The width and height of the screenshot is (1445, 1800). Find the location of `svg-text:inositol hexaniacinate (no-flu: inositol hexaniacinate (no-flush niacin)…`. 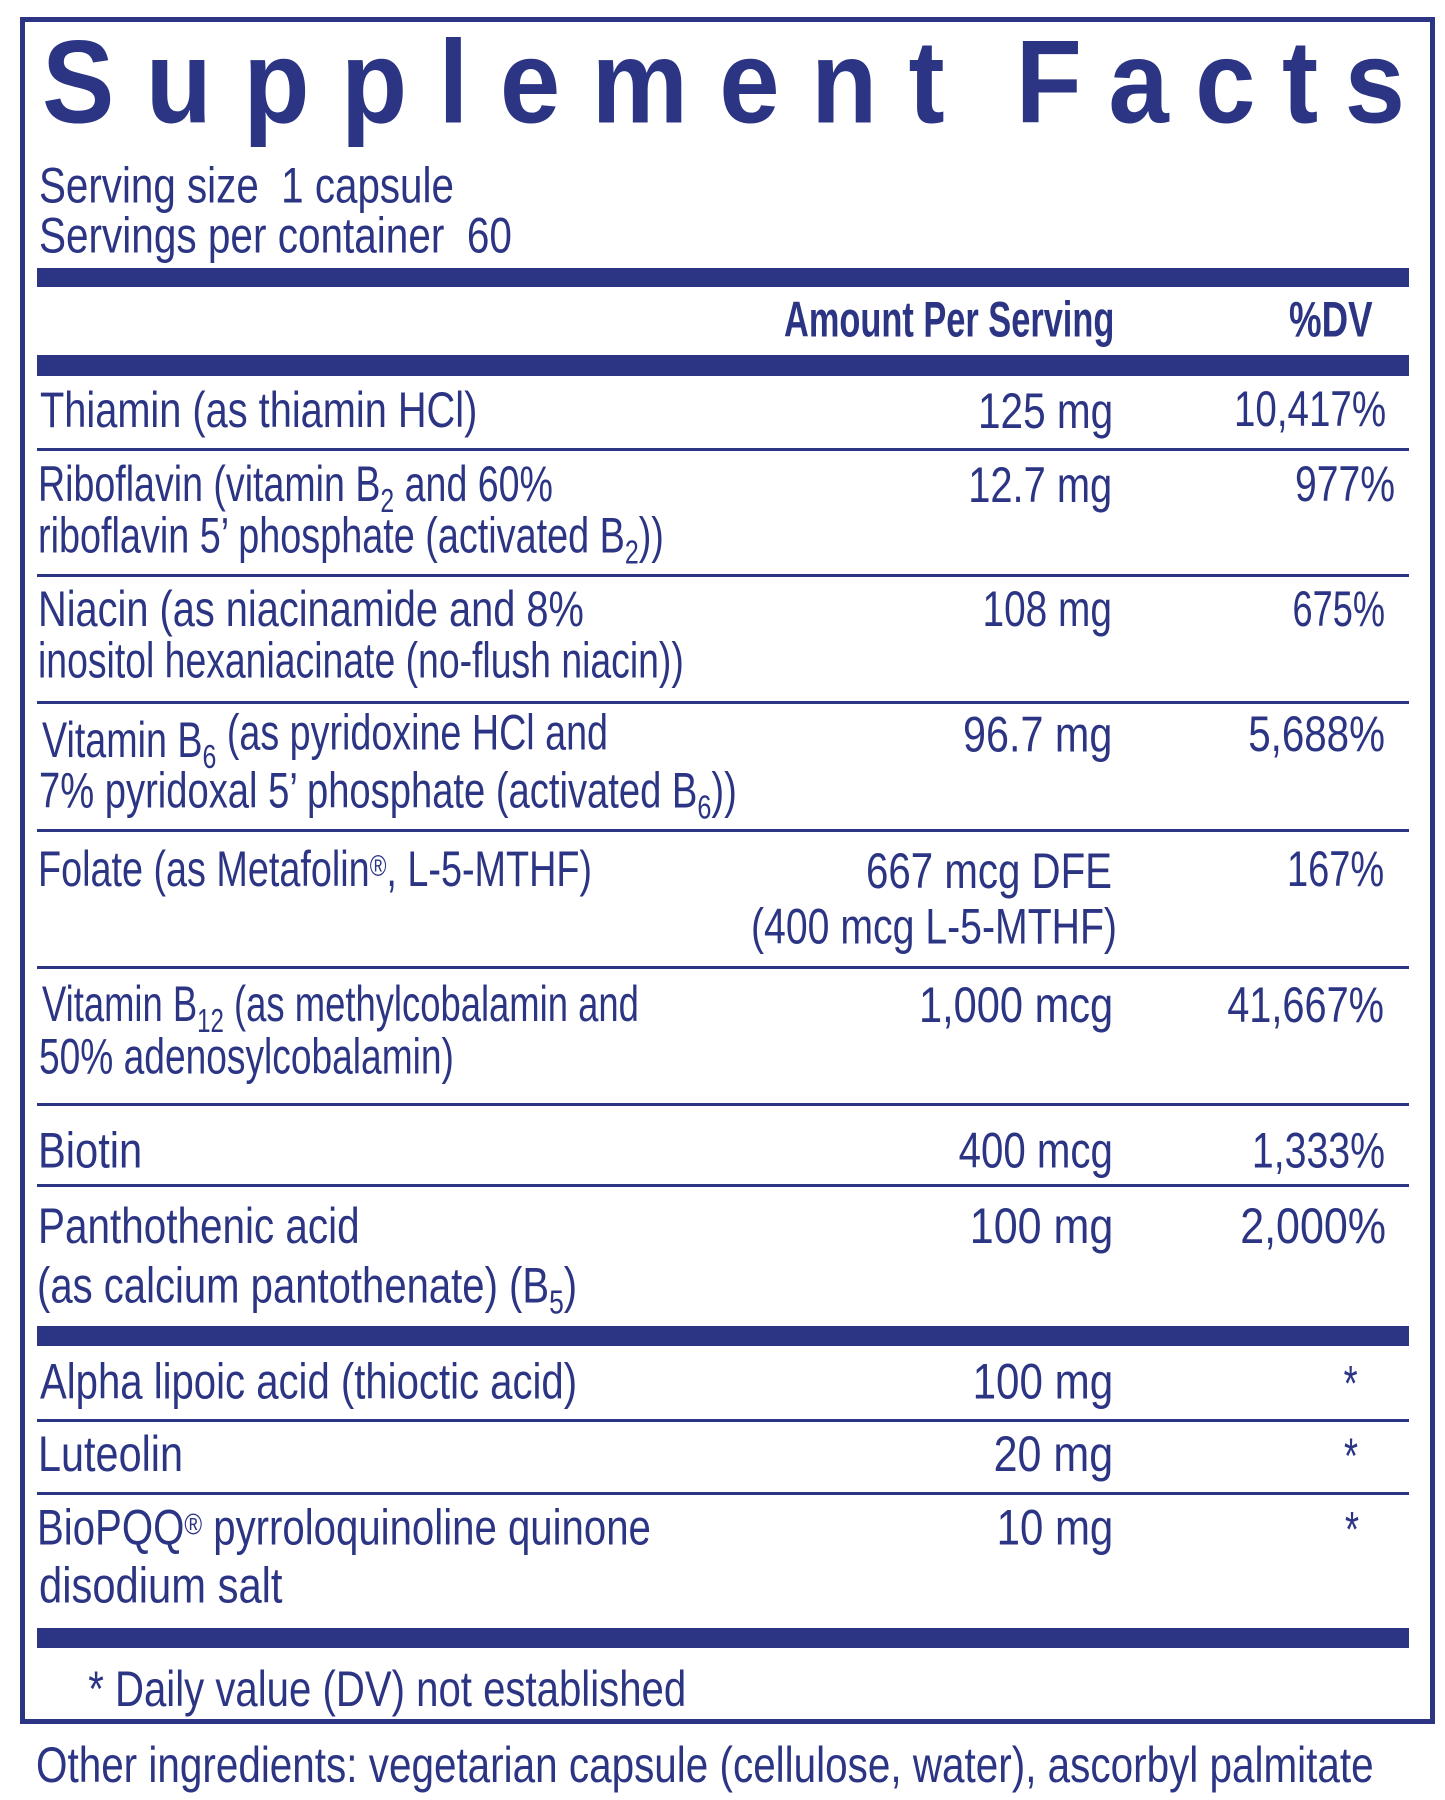

svg-text:inositol hexaniacinate (no-flu: inositol hexaniacinate (no-flush niacin)… is located at coordinates (361, 661).